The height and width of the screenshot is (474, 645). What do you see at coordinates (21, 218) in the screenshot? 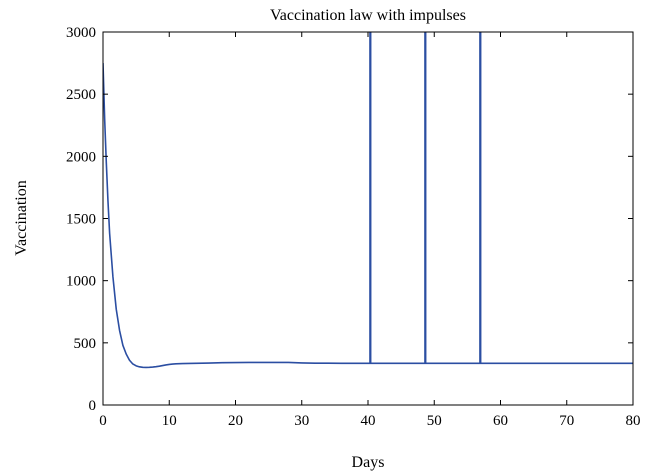
I see `y-axis-label: Vaccination` at bounding box center [21, 218].